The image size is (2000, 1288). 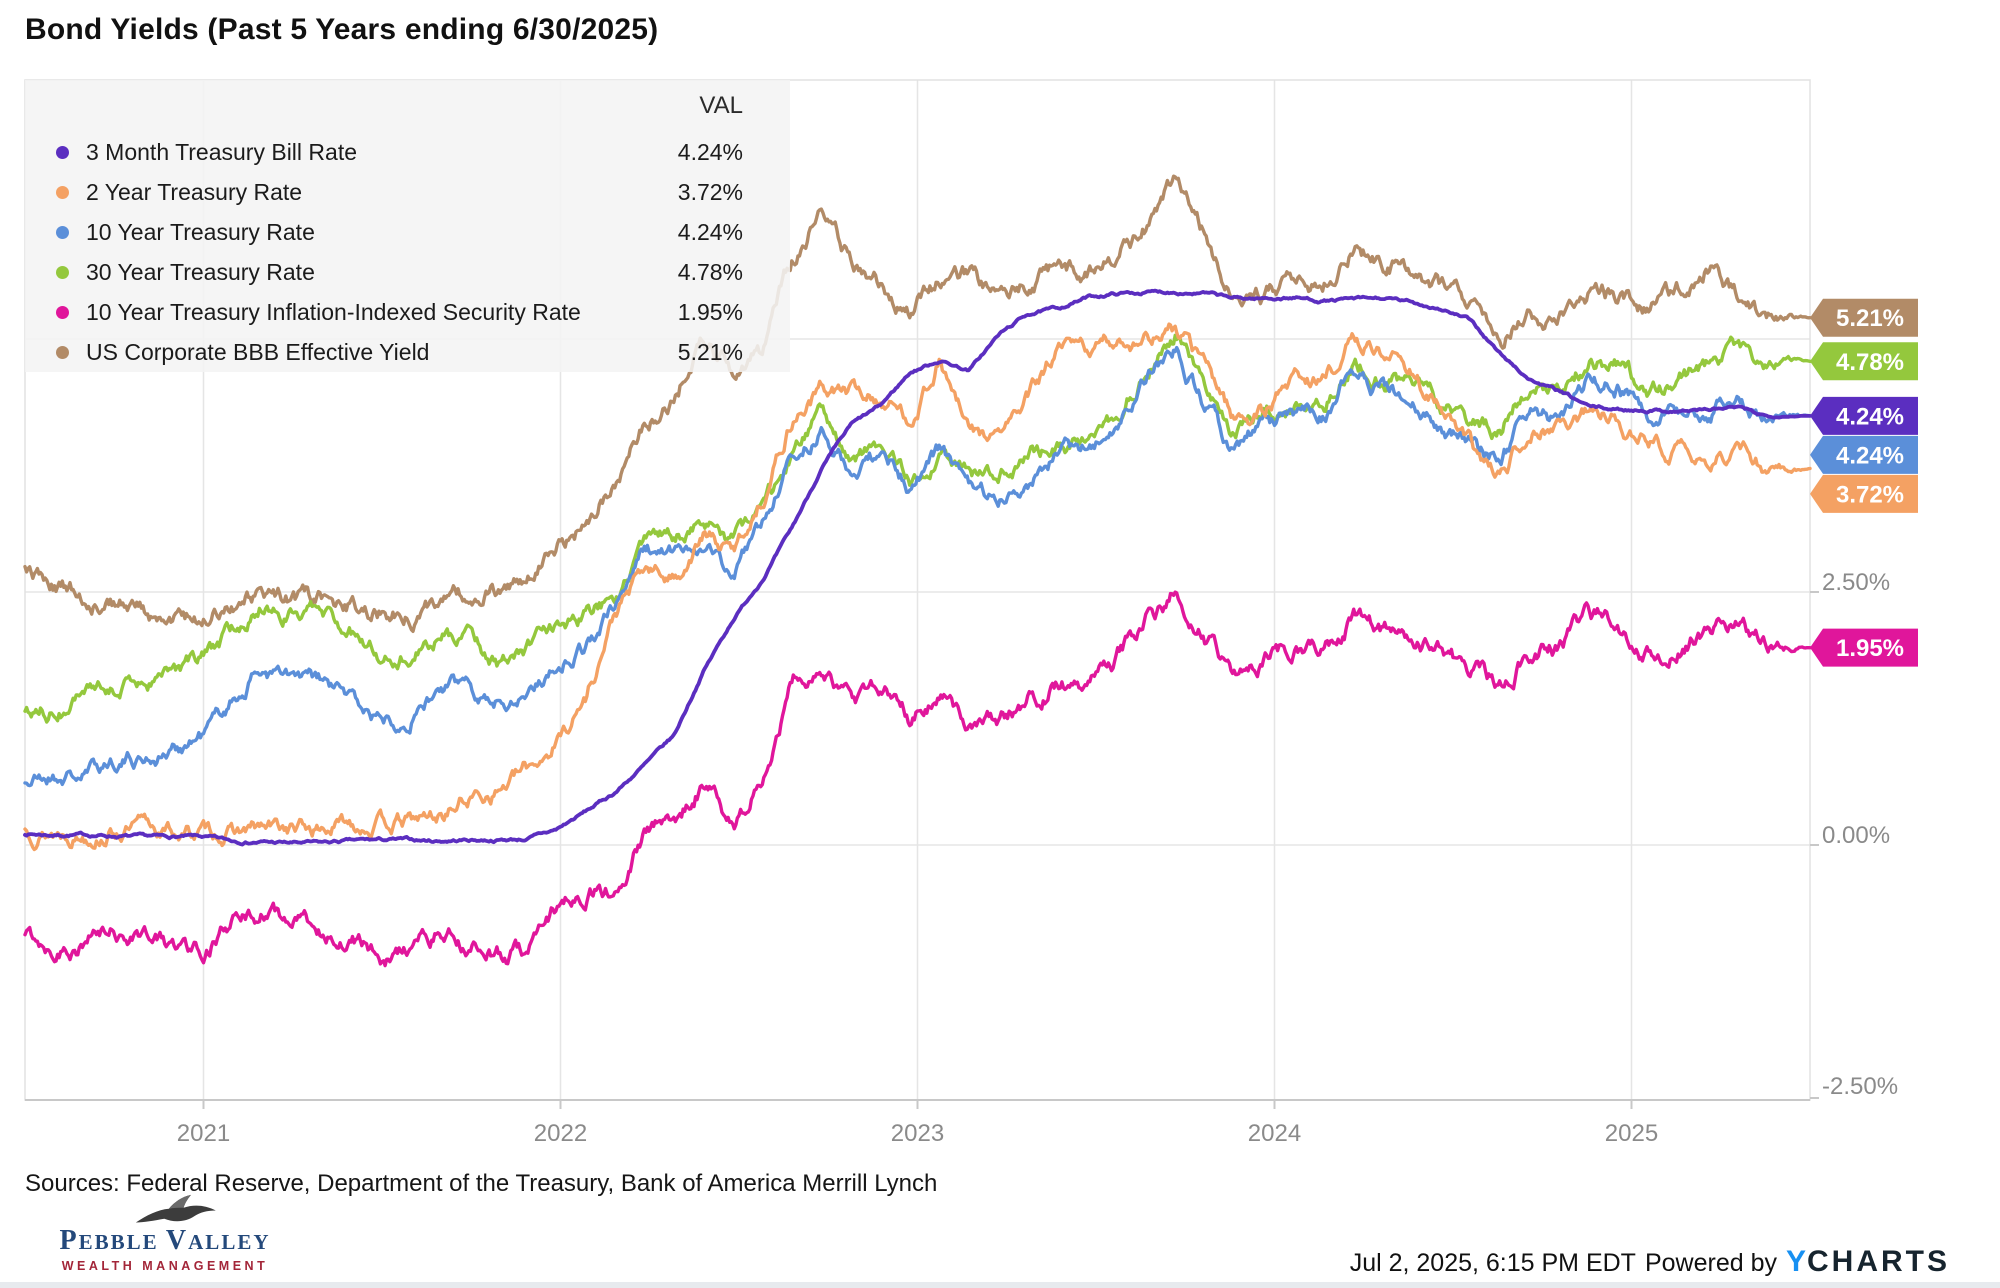 I want to click on legend-item-label: 30 Year Treasury Rate, so click(x=200, y=271).